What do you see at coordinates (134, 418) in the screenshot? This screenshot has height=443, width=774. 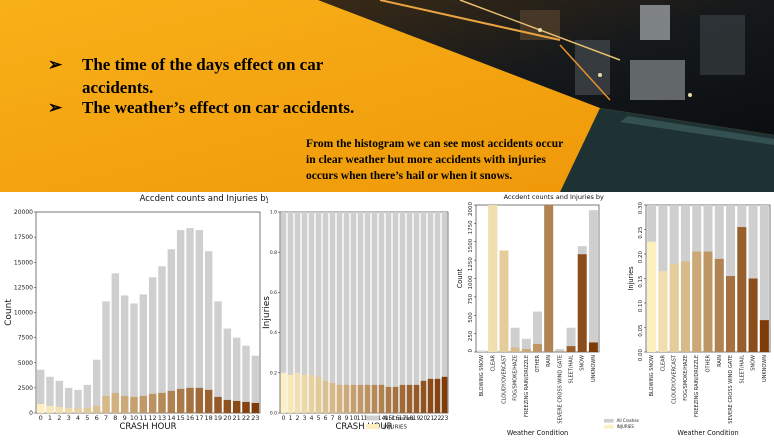 I see `x-tick-label: 10` at bounding box center [134, 418].